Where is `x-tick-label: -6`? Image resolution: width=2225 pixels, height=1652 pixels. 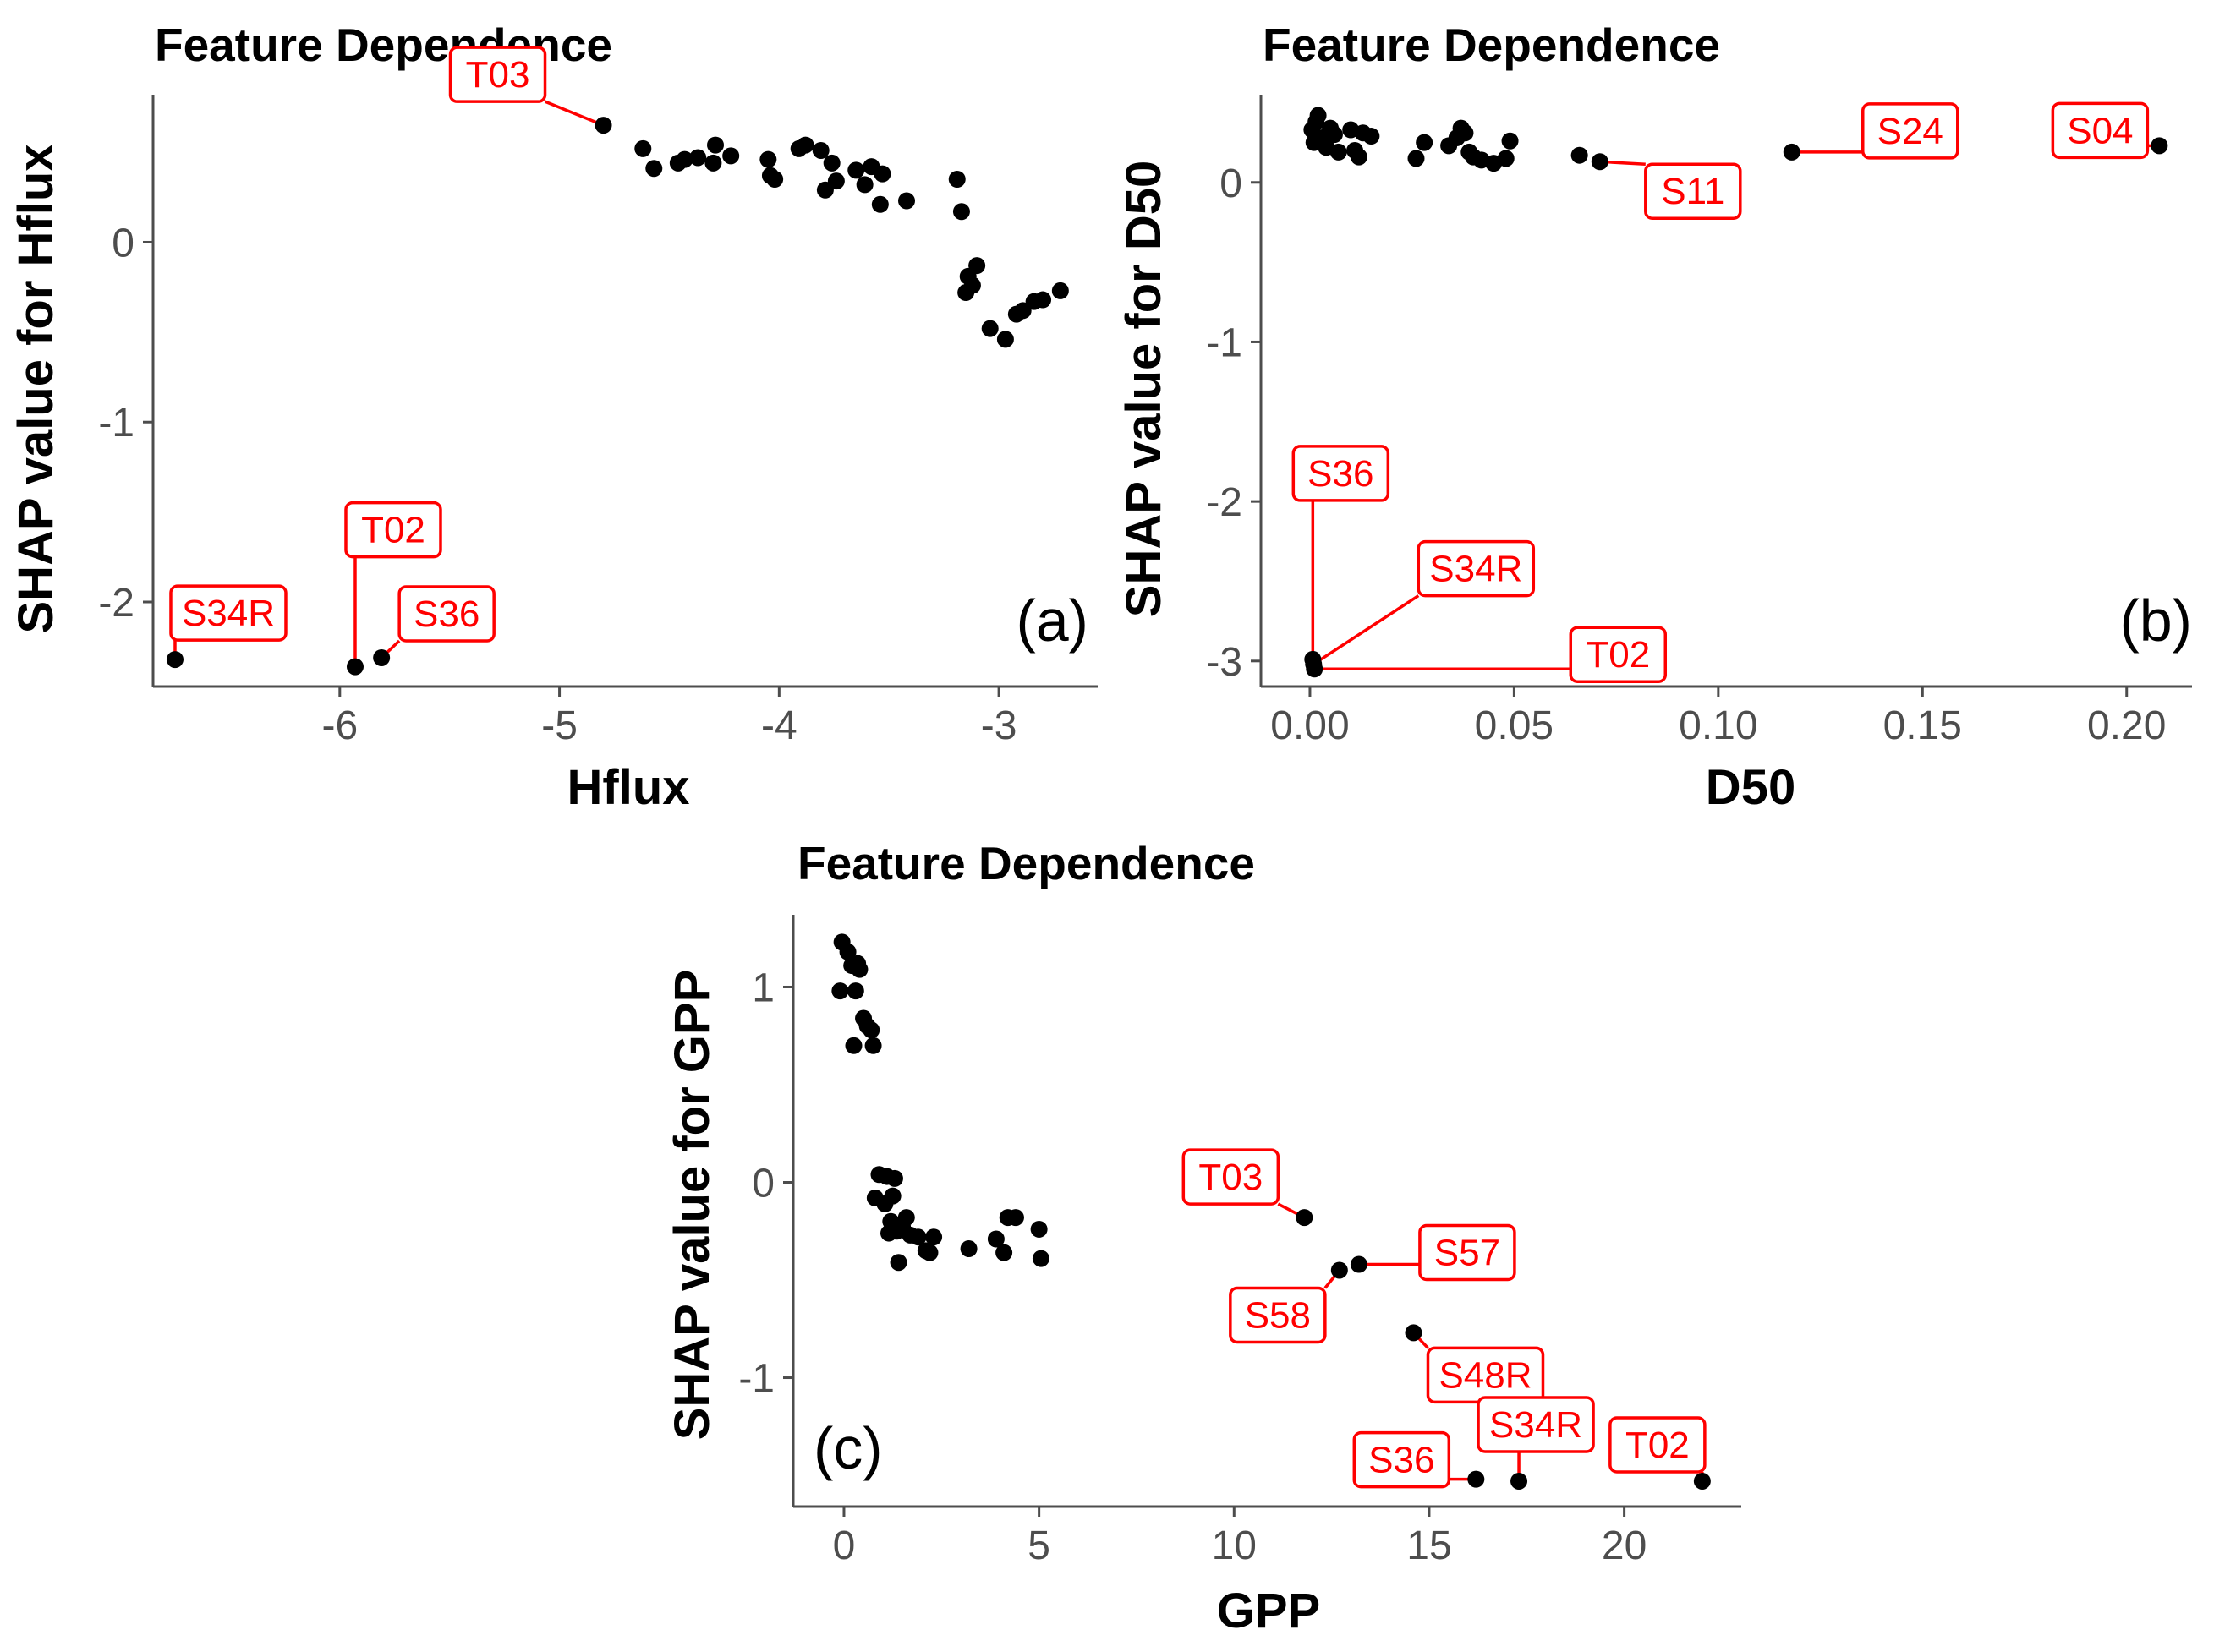
x-tick-label: -6 is located at coordinates (339, 725).